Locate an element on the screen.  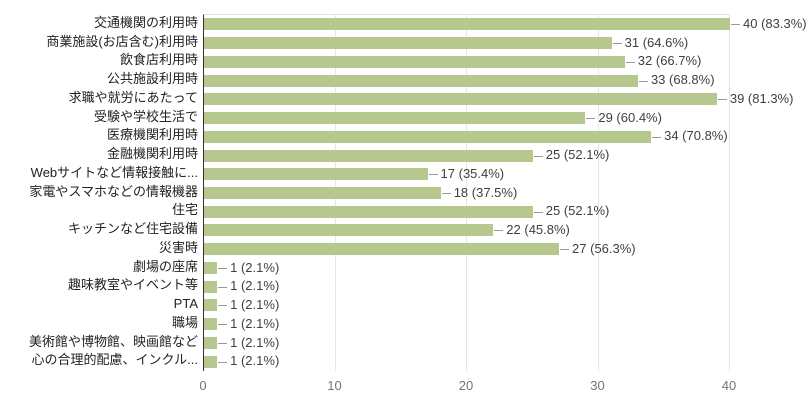
bar-annotation: 17 (35.4%) is located at coordinates (472, 173).